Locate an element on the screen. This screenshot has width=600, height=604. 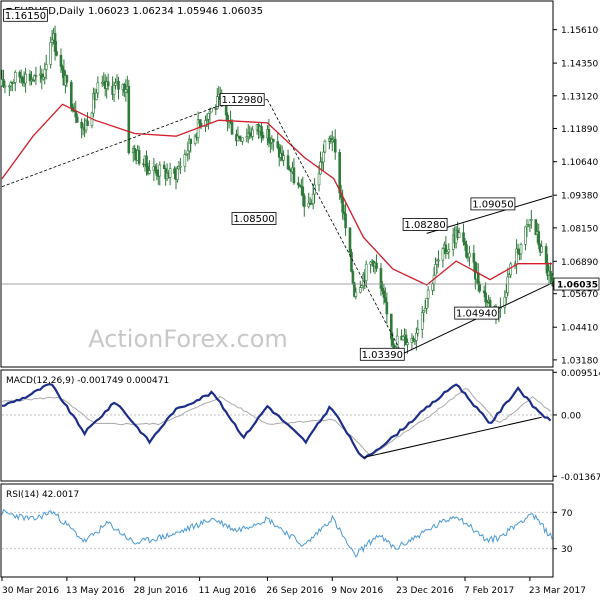
svg-text: 1.03390 is located at coordinates (382, 355).